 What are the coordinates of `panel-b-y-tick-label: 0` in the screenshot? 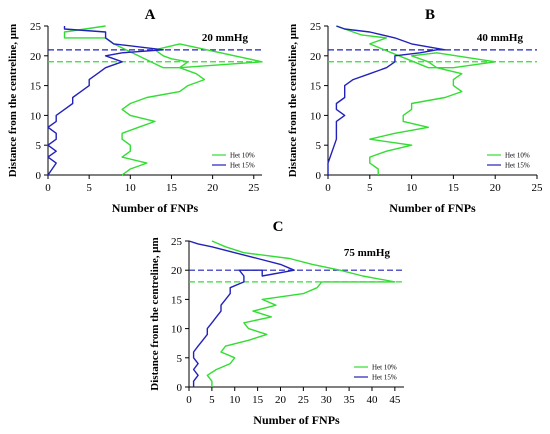 It's located at (319, 176).